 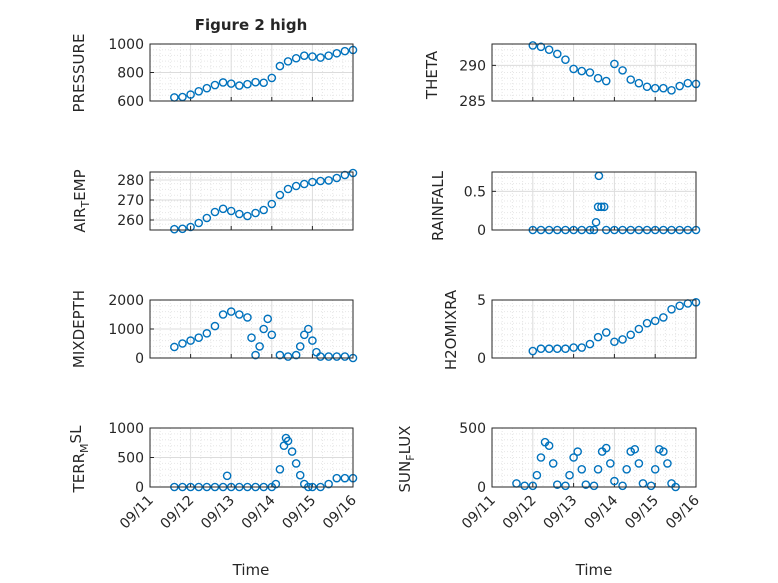 What do you see at coordinates (81, 200) in the screenshot?
I see `y-axis-label-air-temp: AIRTEMP` at bounding box center [81, 200].